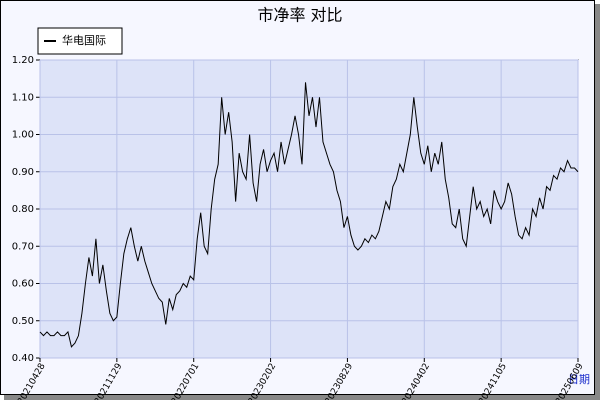 The width and height of the screenshot is (600, 400). I want to click on legend-label: 华电国际, so click(84, 40).